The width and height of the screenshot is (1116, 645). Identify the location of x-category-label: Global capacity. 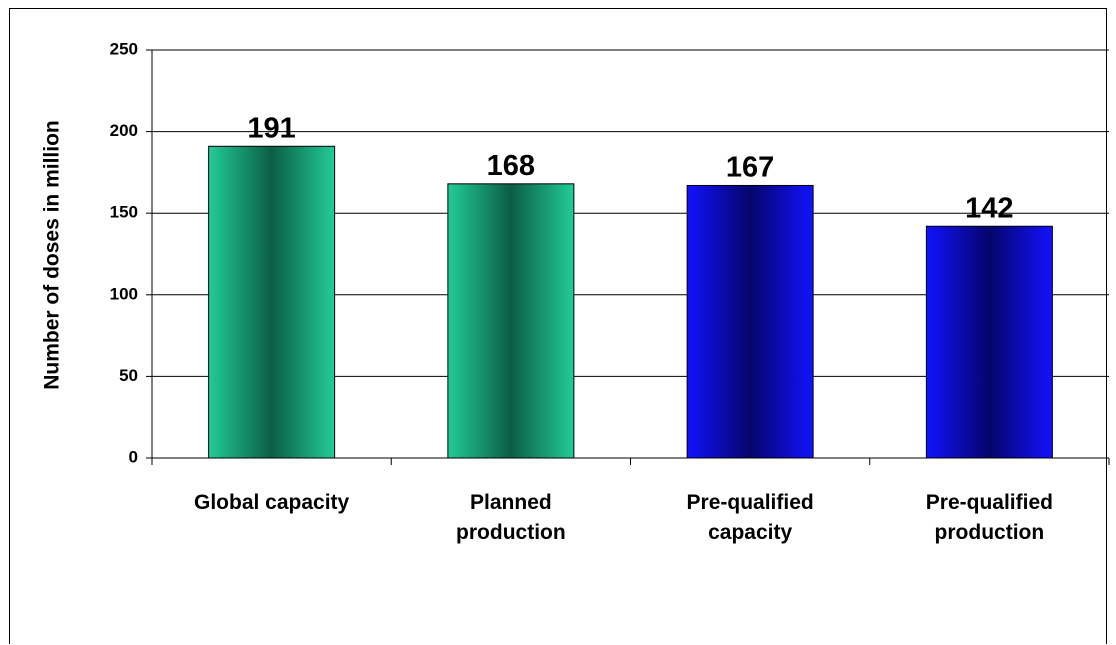
(272, 502).